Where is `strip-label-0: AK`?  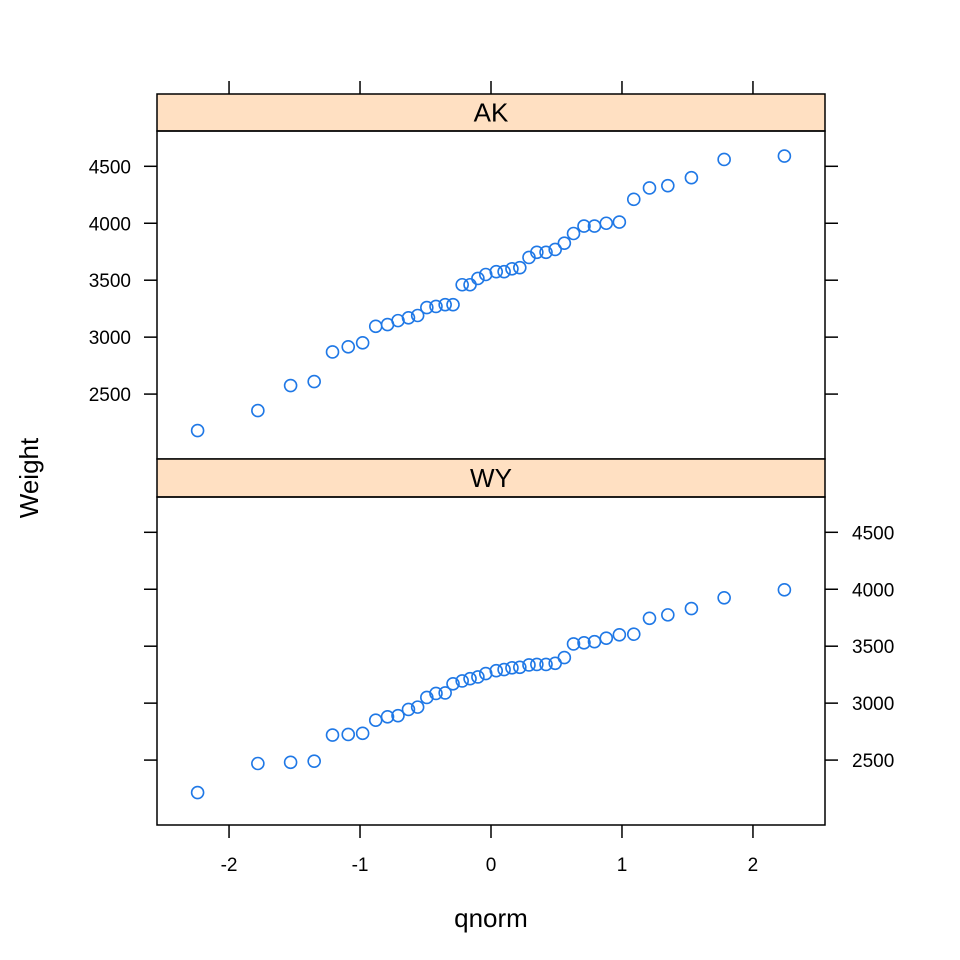 strip-label-0: AK is located at coordinates (491, 113).